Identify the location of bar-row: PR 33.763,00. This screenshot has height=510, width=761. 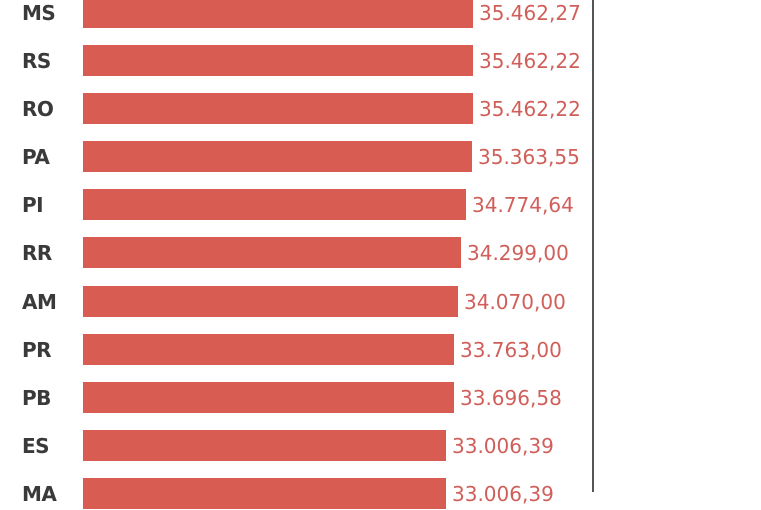
(300, 350).